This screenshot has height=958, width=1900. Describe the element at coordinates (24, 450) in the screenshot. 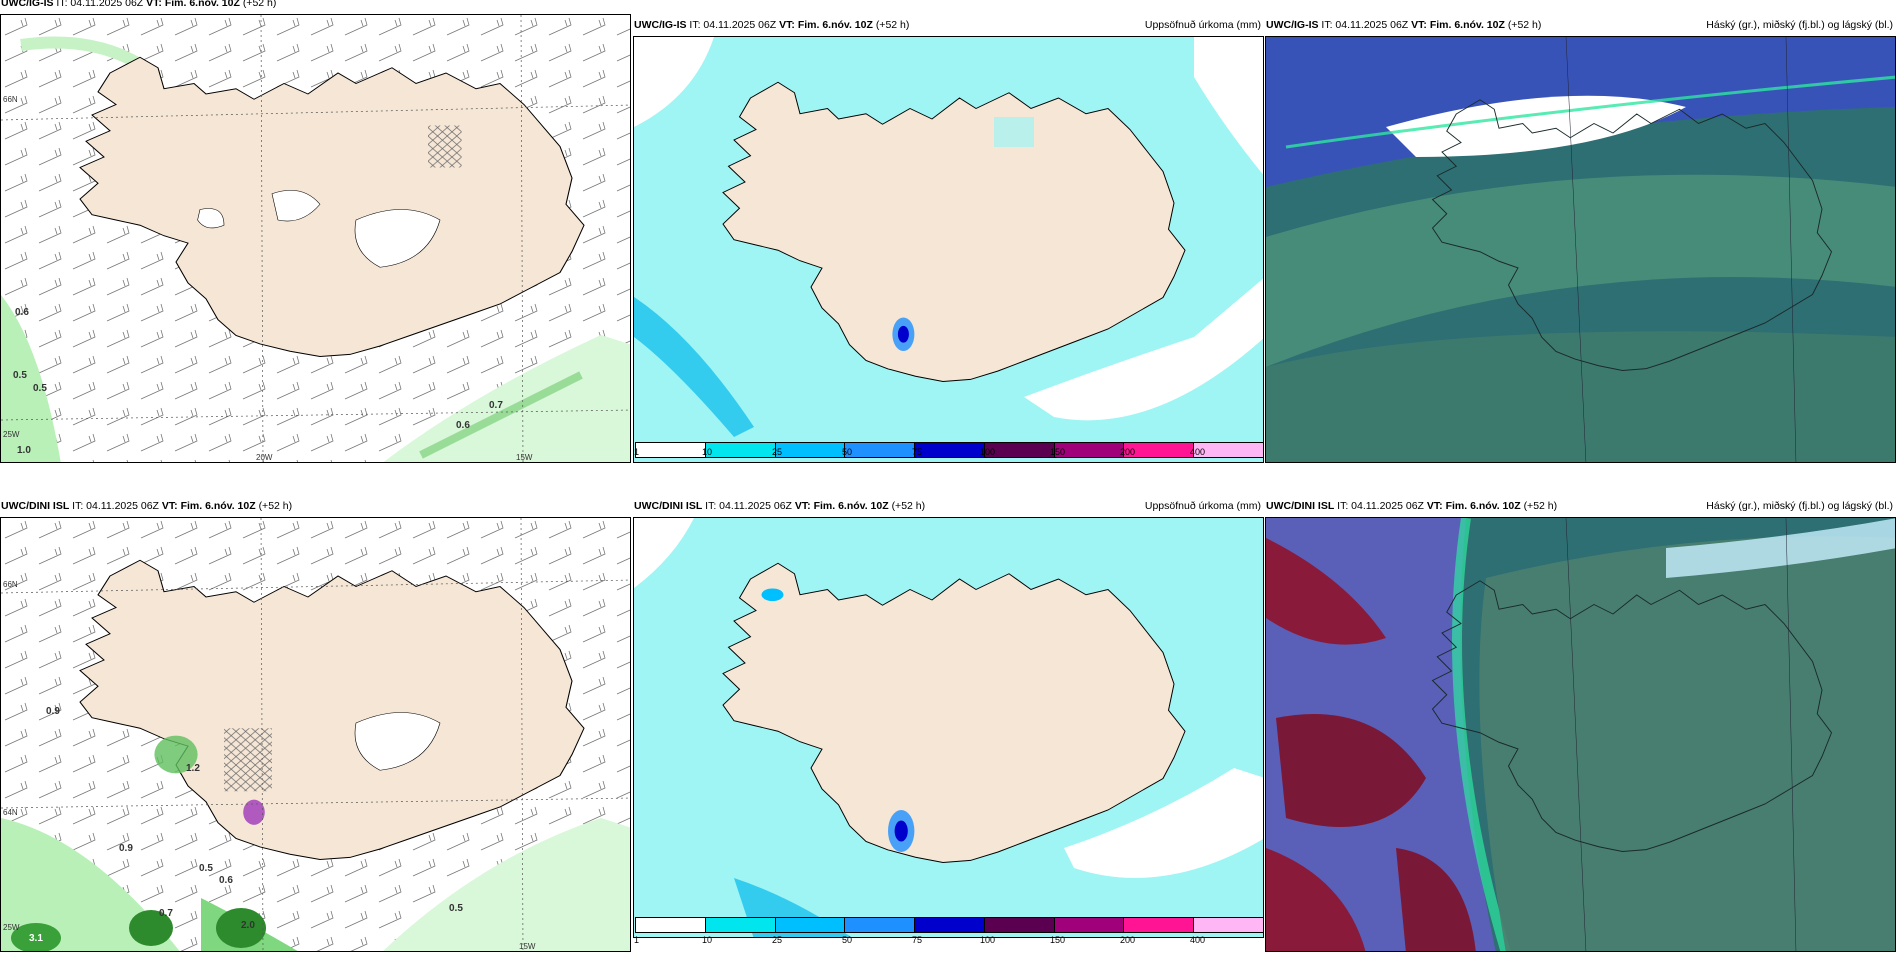

I see `wind-value: 1.0` at that location.